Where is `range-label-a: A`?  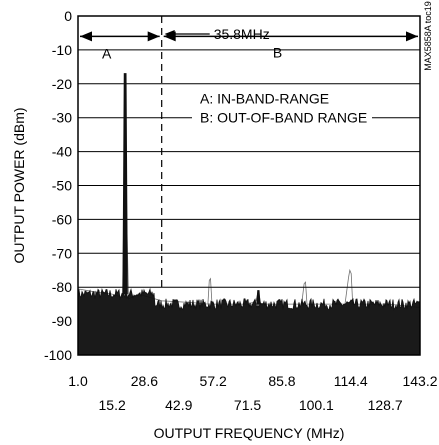 range-label-a: A is located at coordinates (107, 54).